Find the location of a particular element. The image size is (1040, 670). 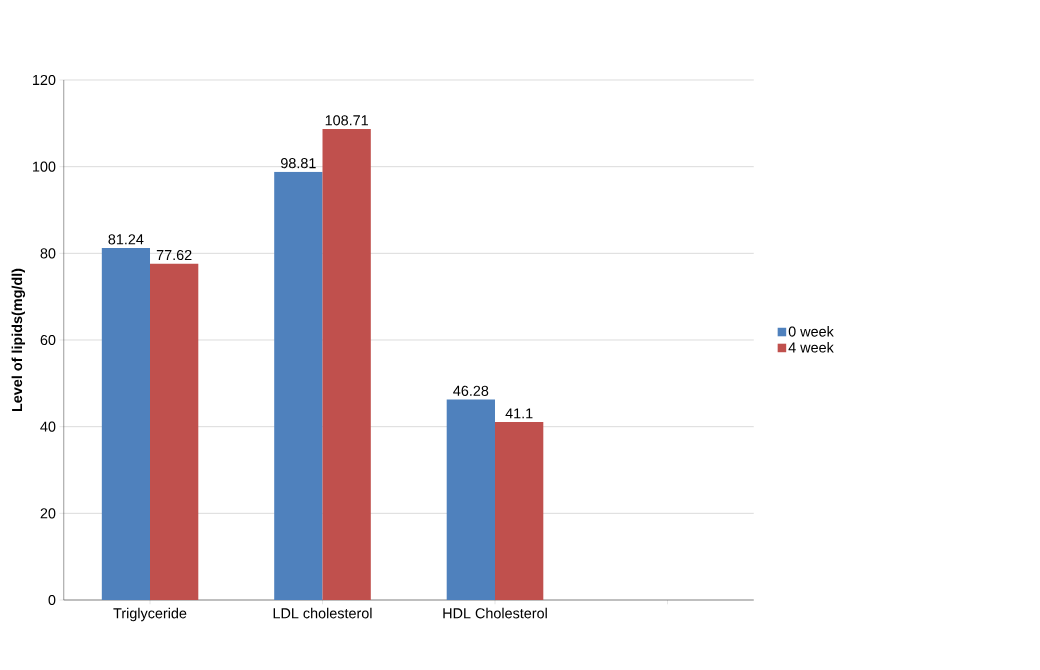

x-tick-label: LDL cholesterol is located at coordinates (322, 613).